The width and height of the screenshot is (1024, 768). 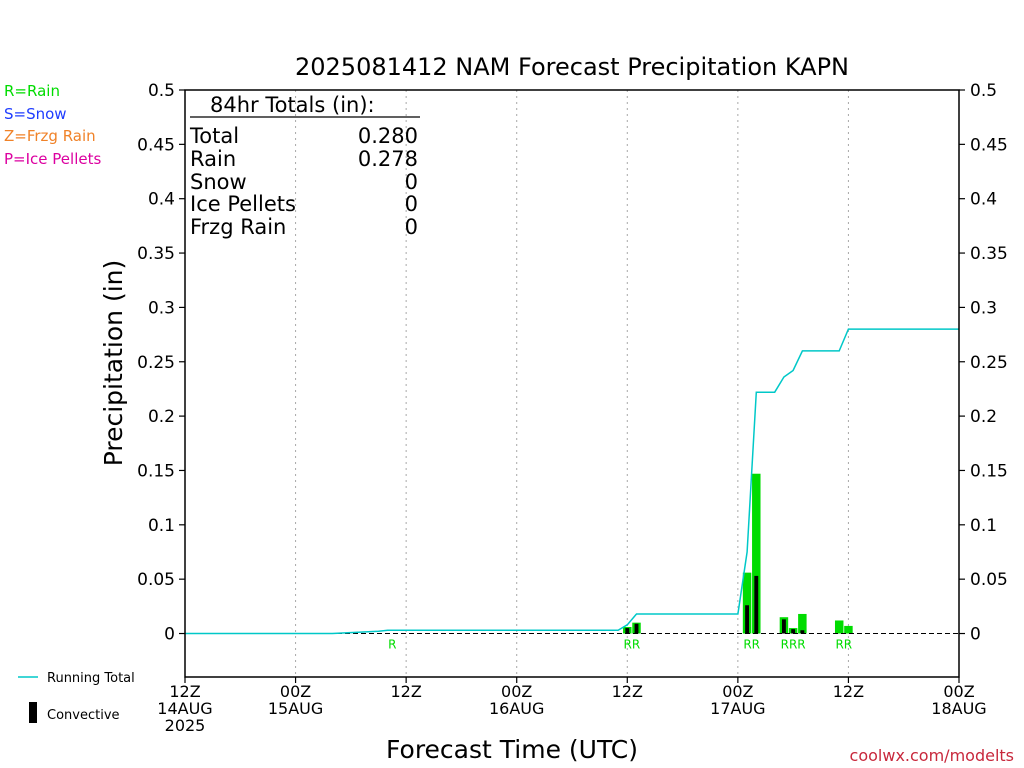 What do you see at coordinates (843, 645) in the screenshot?
I see `type-marker-4: RR` at bounding box center [843, 645].